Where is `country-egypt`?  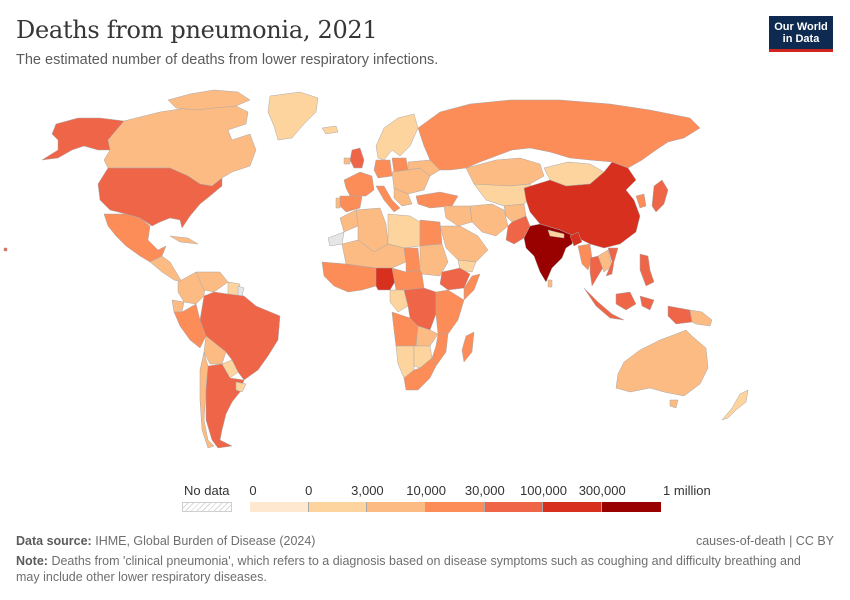 country-egypt is located at coordinates (431, 233).